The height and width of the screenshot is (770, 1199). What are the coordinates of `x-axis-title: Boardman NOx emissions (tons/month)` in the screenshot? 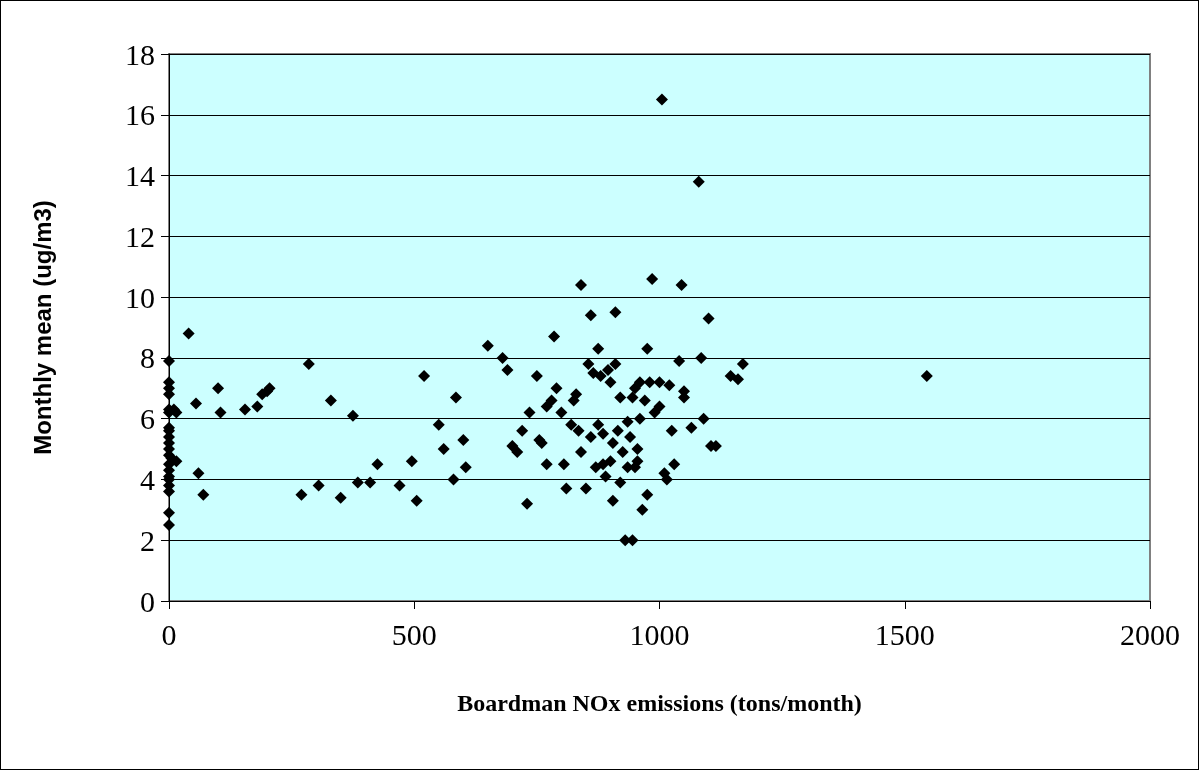 It's located at (659, 703).